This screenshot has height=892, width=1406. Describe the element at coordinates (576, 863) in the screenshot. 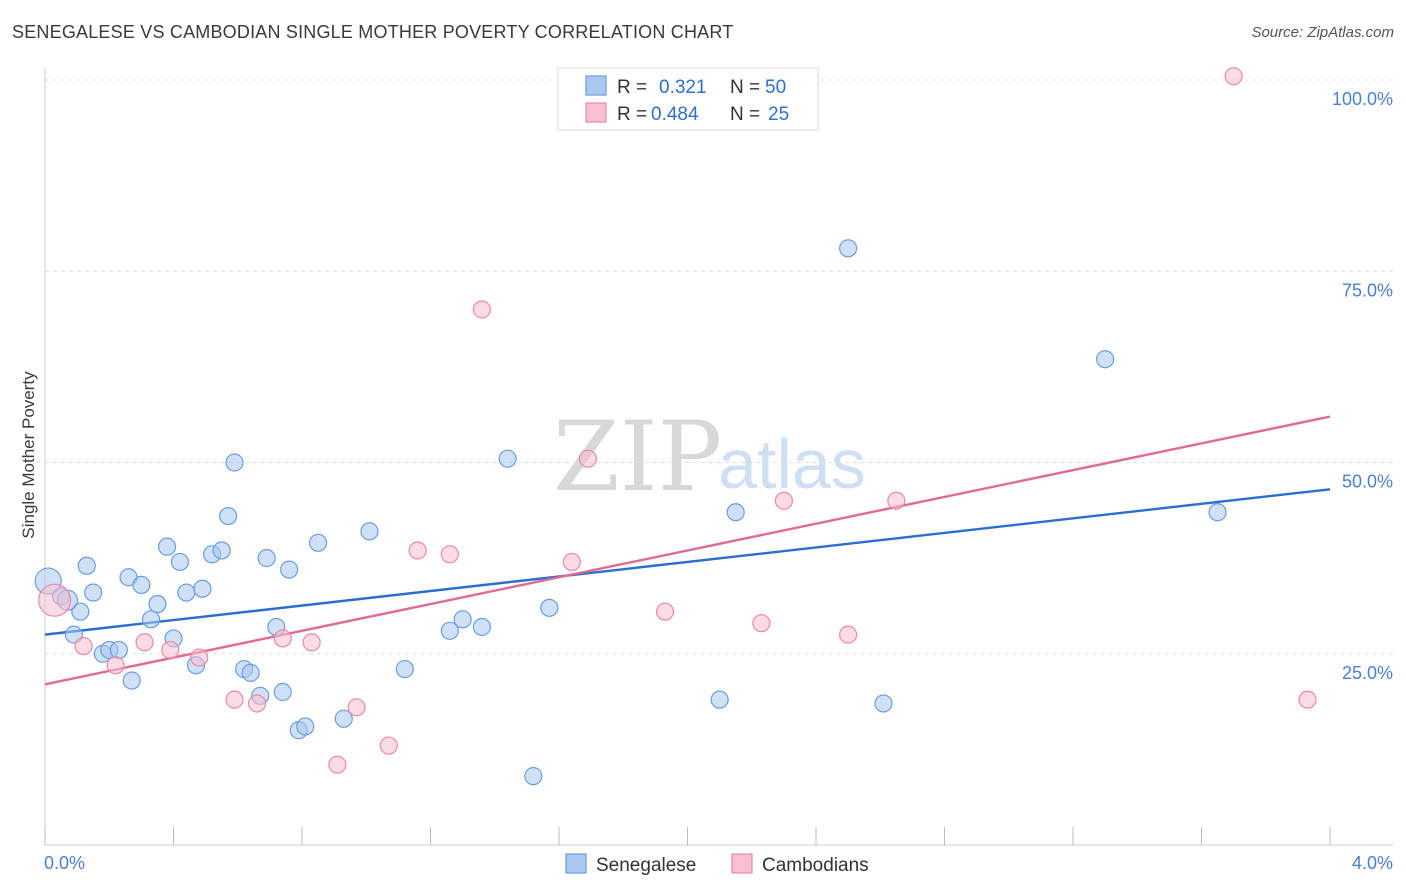

I see `bottom-legend-swatch-senegalese` at that location.